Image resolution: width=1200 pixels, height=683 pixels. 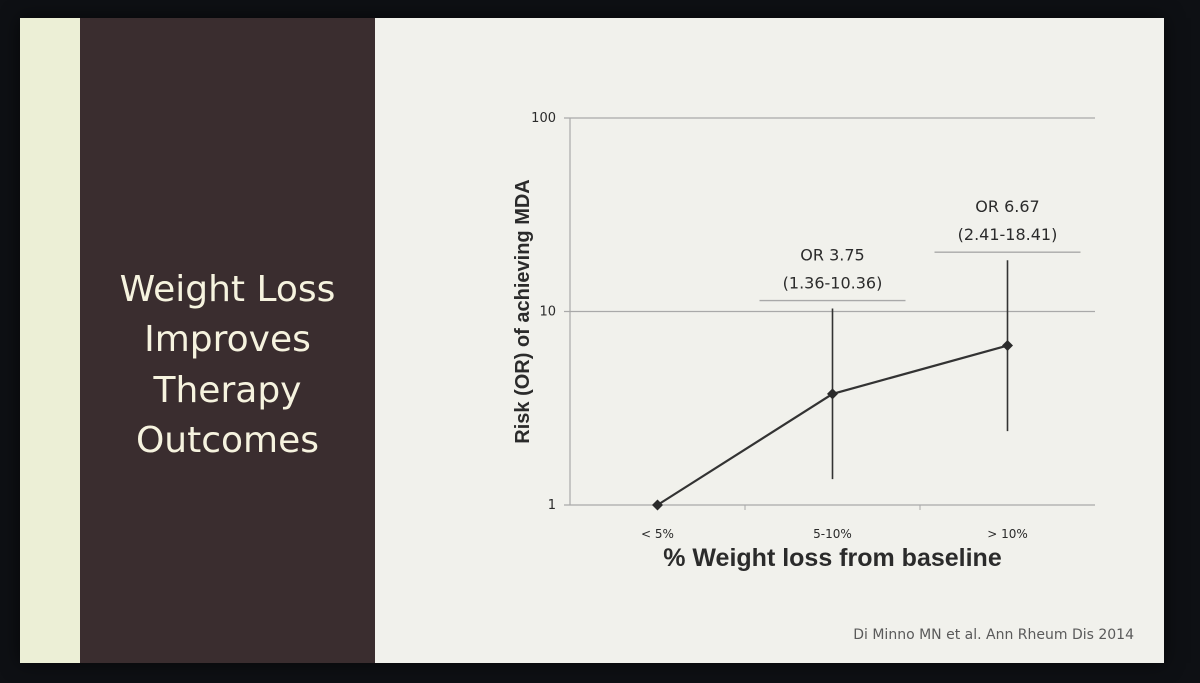 I want to click on left-accent-stripe, so click(x=50, y=340).